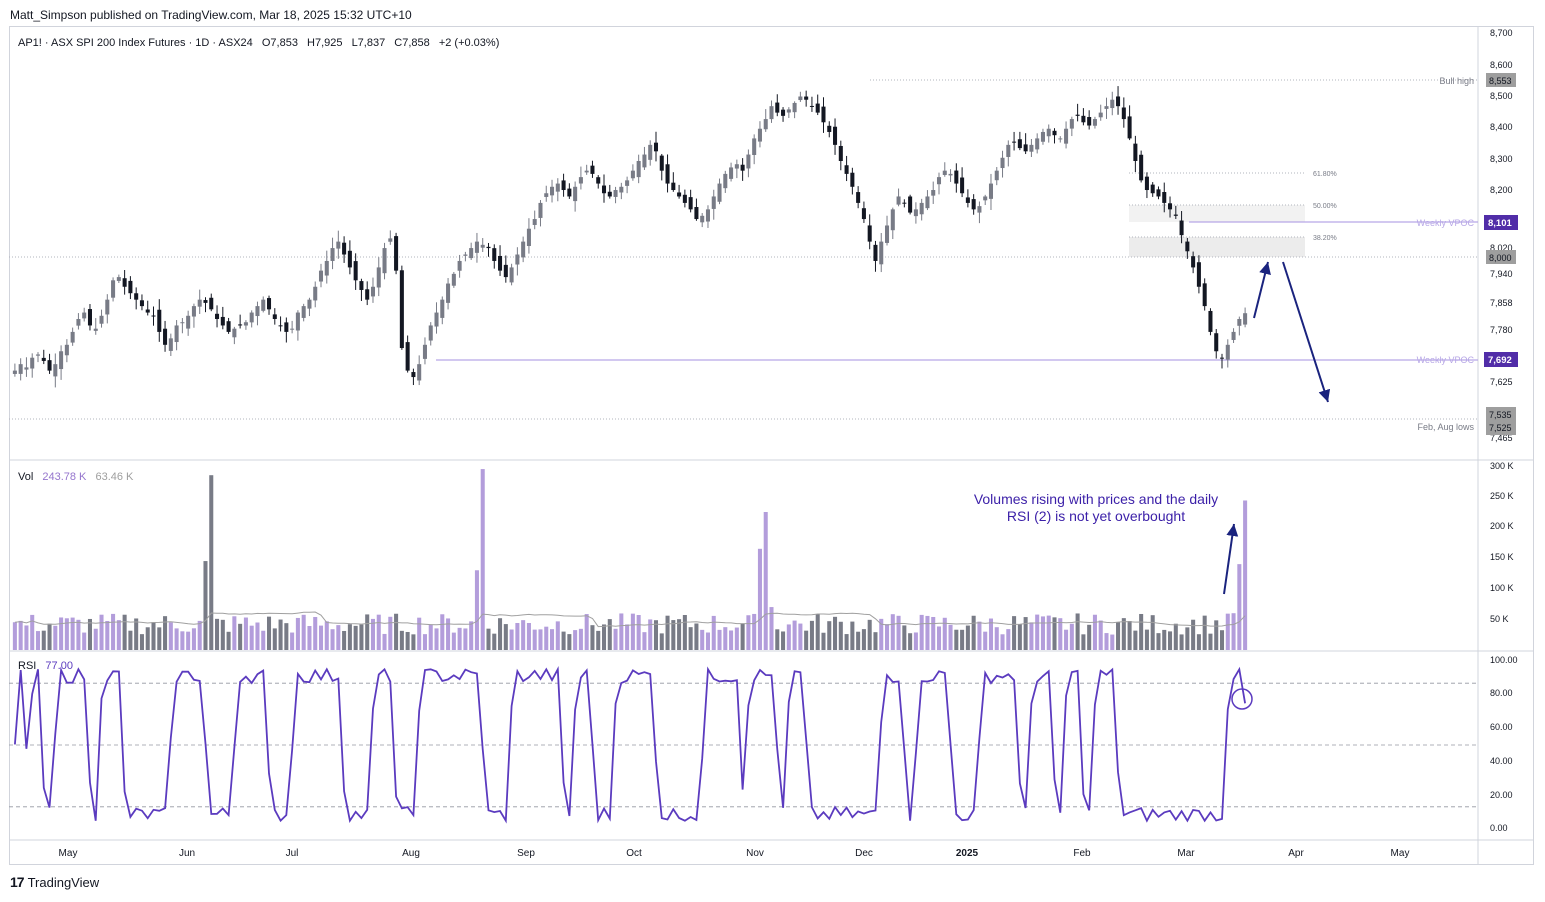 The width and height of the screenshot is (1545, 902). I want to click on price-tick-label: 8,020, so click(1501, 248).